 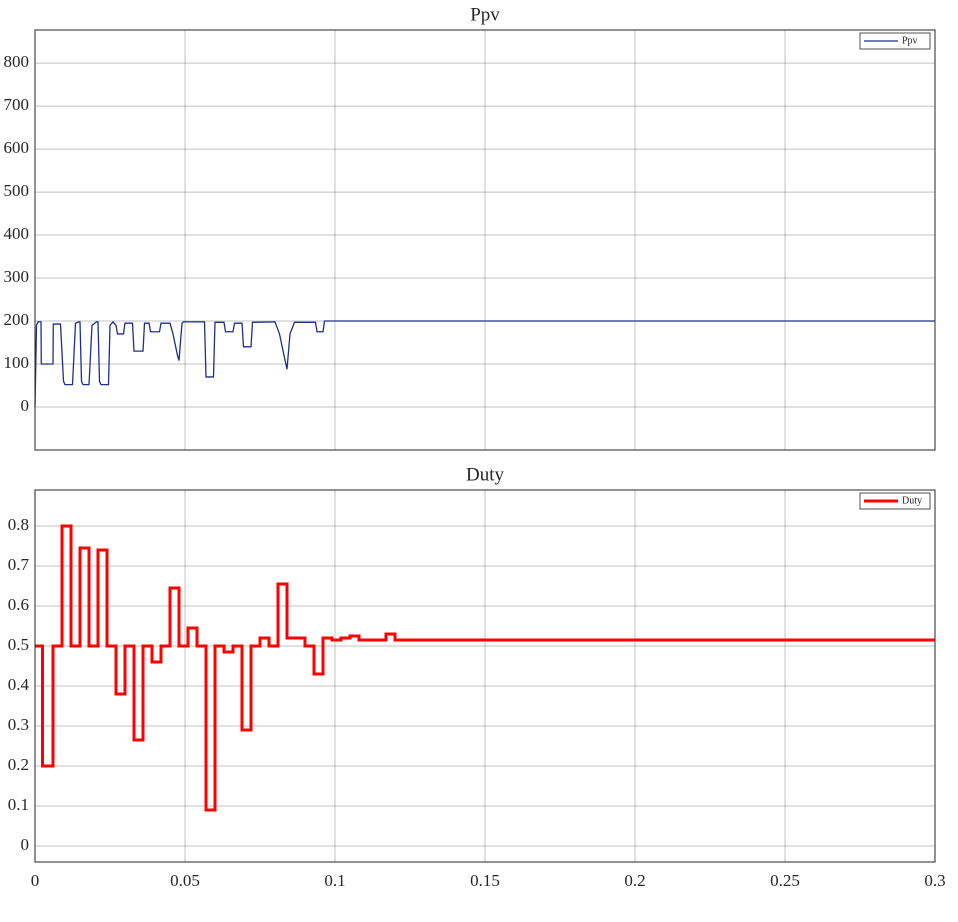 I want to click on y-tick-label: 0.2, so click(x=18, y=764).